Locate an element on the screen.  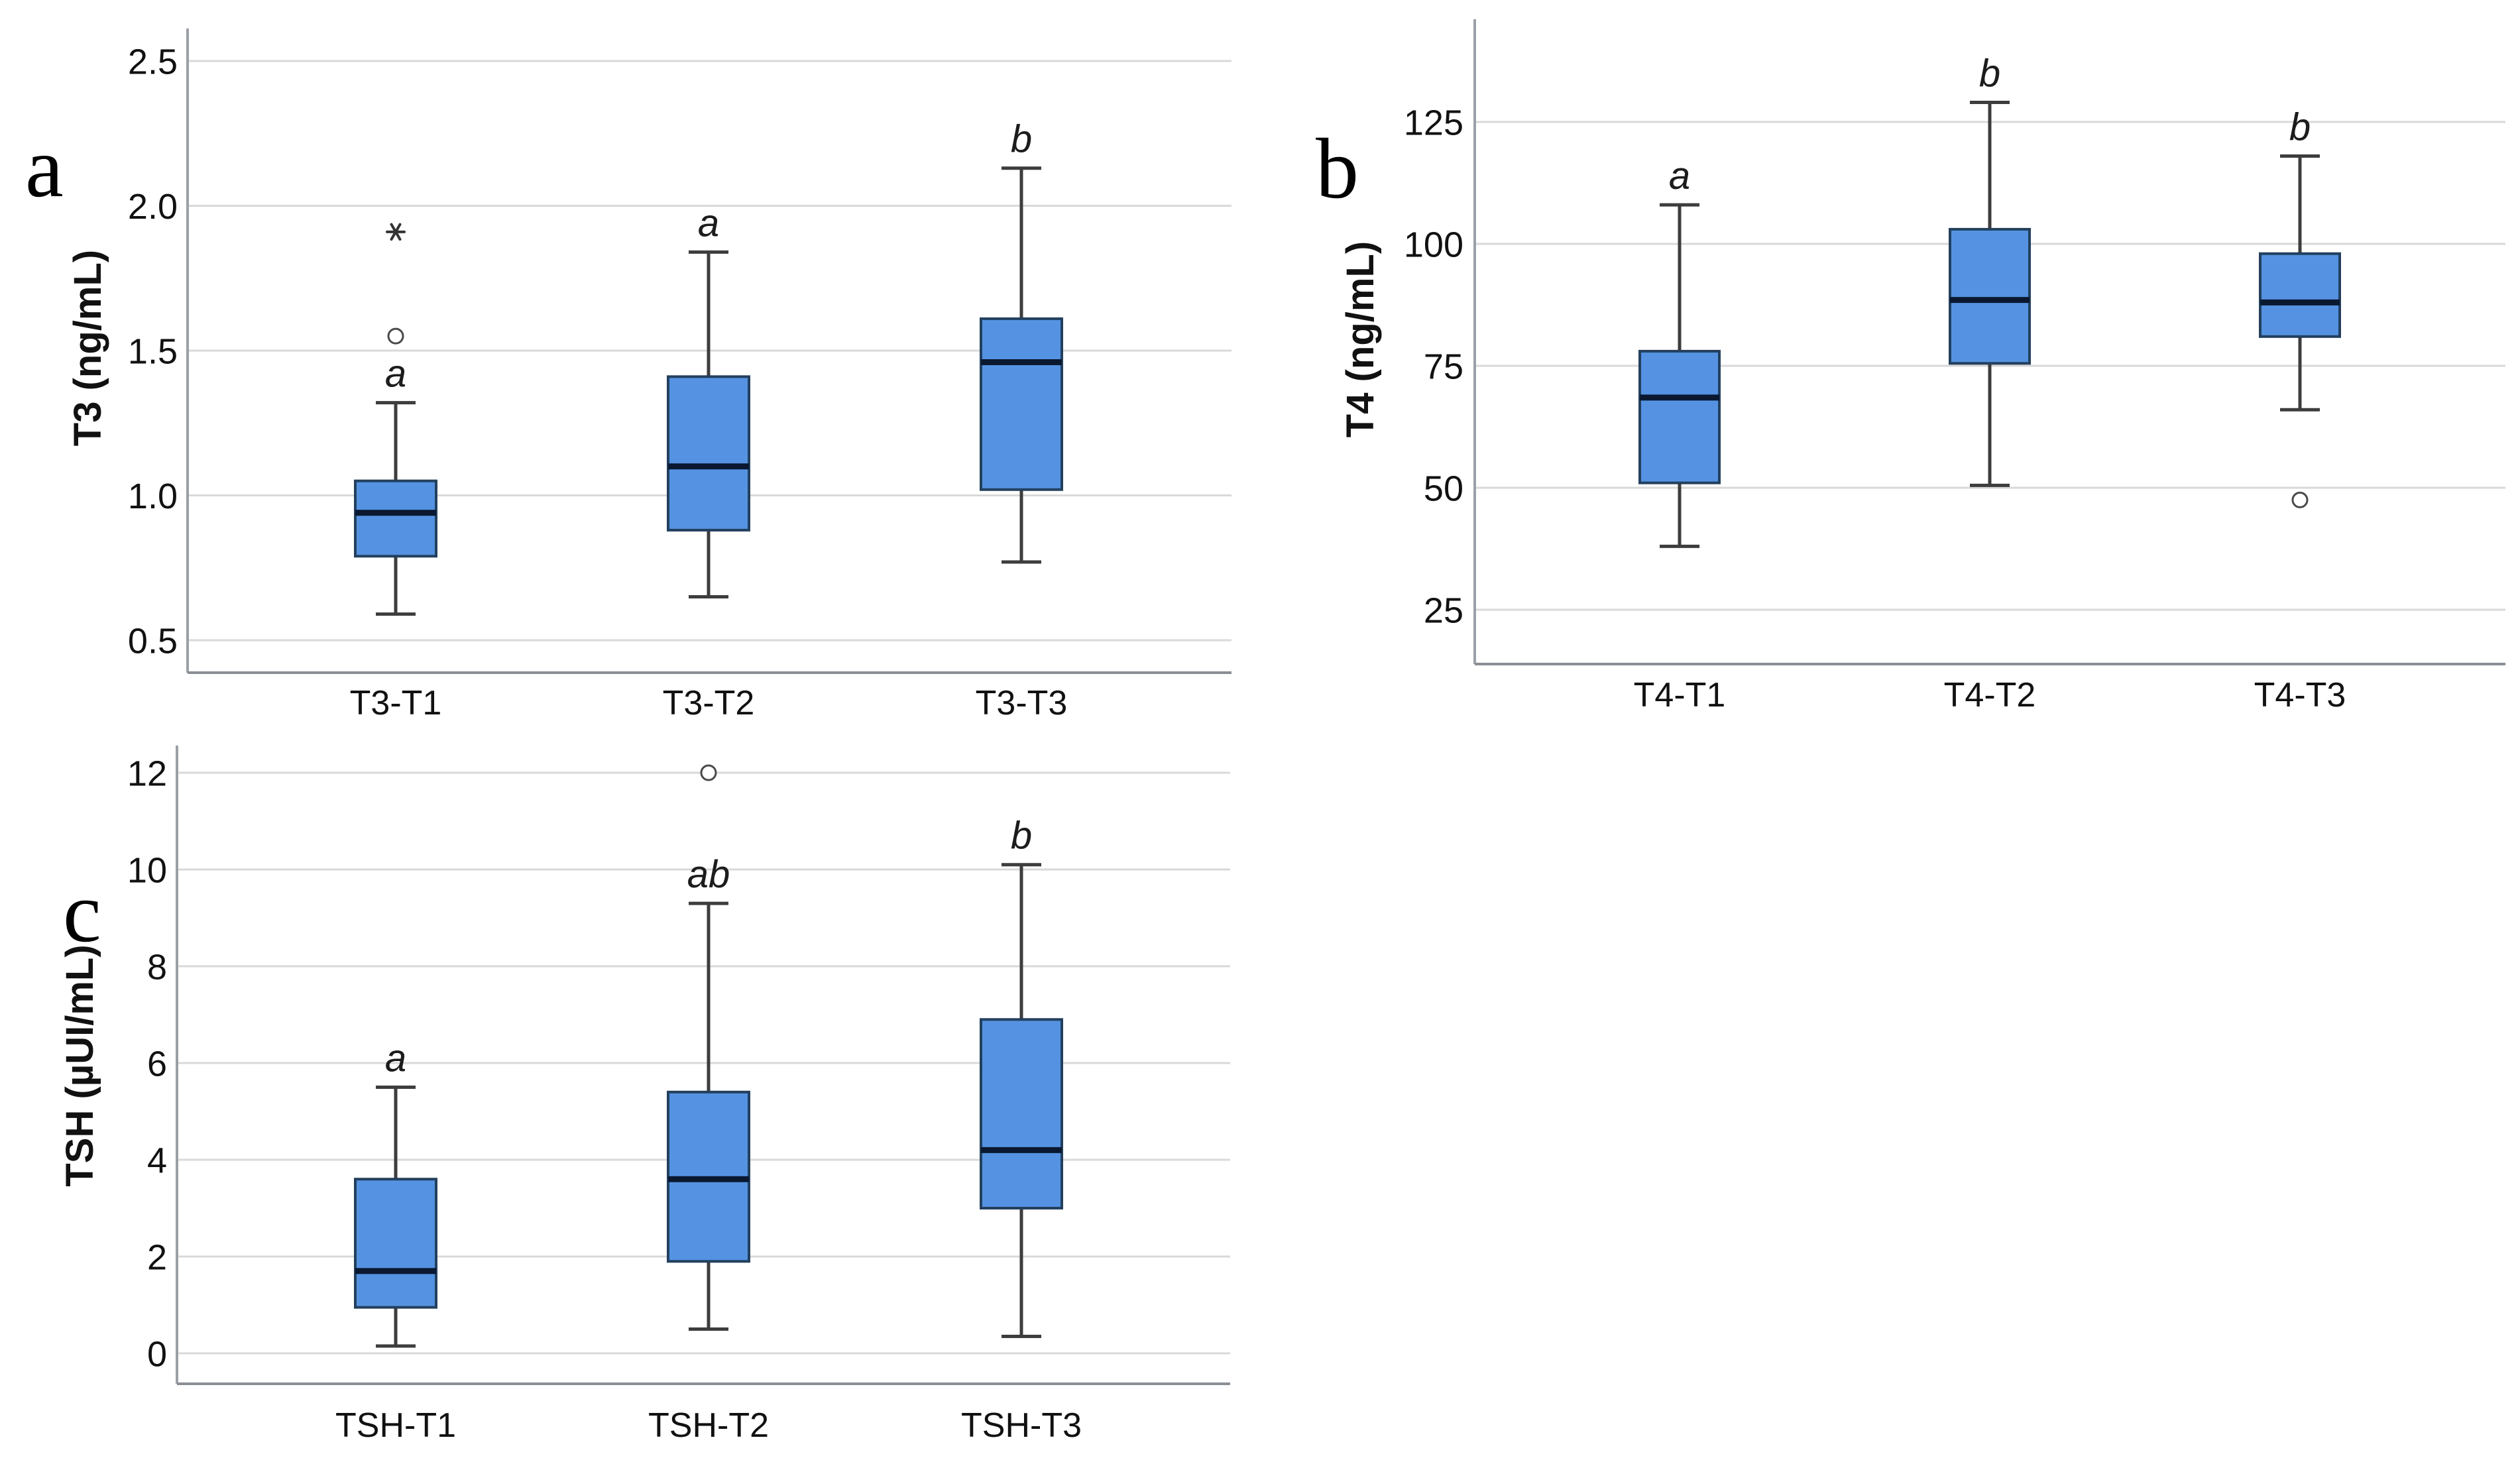
y-tick-label: 6 is located at coordinates (157, 1064).